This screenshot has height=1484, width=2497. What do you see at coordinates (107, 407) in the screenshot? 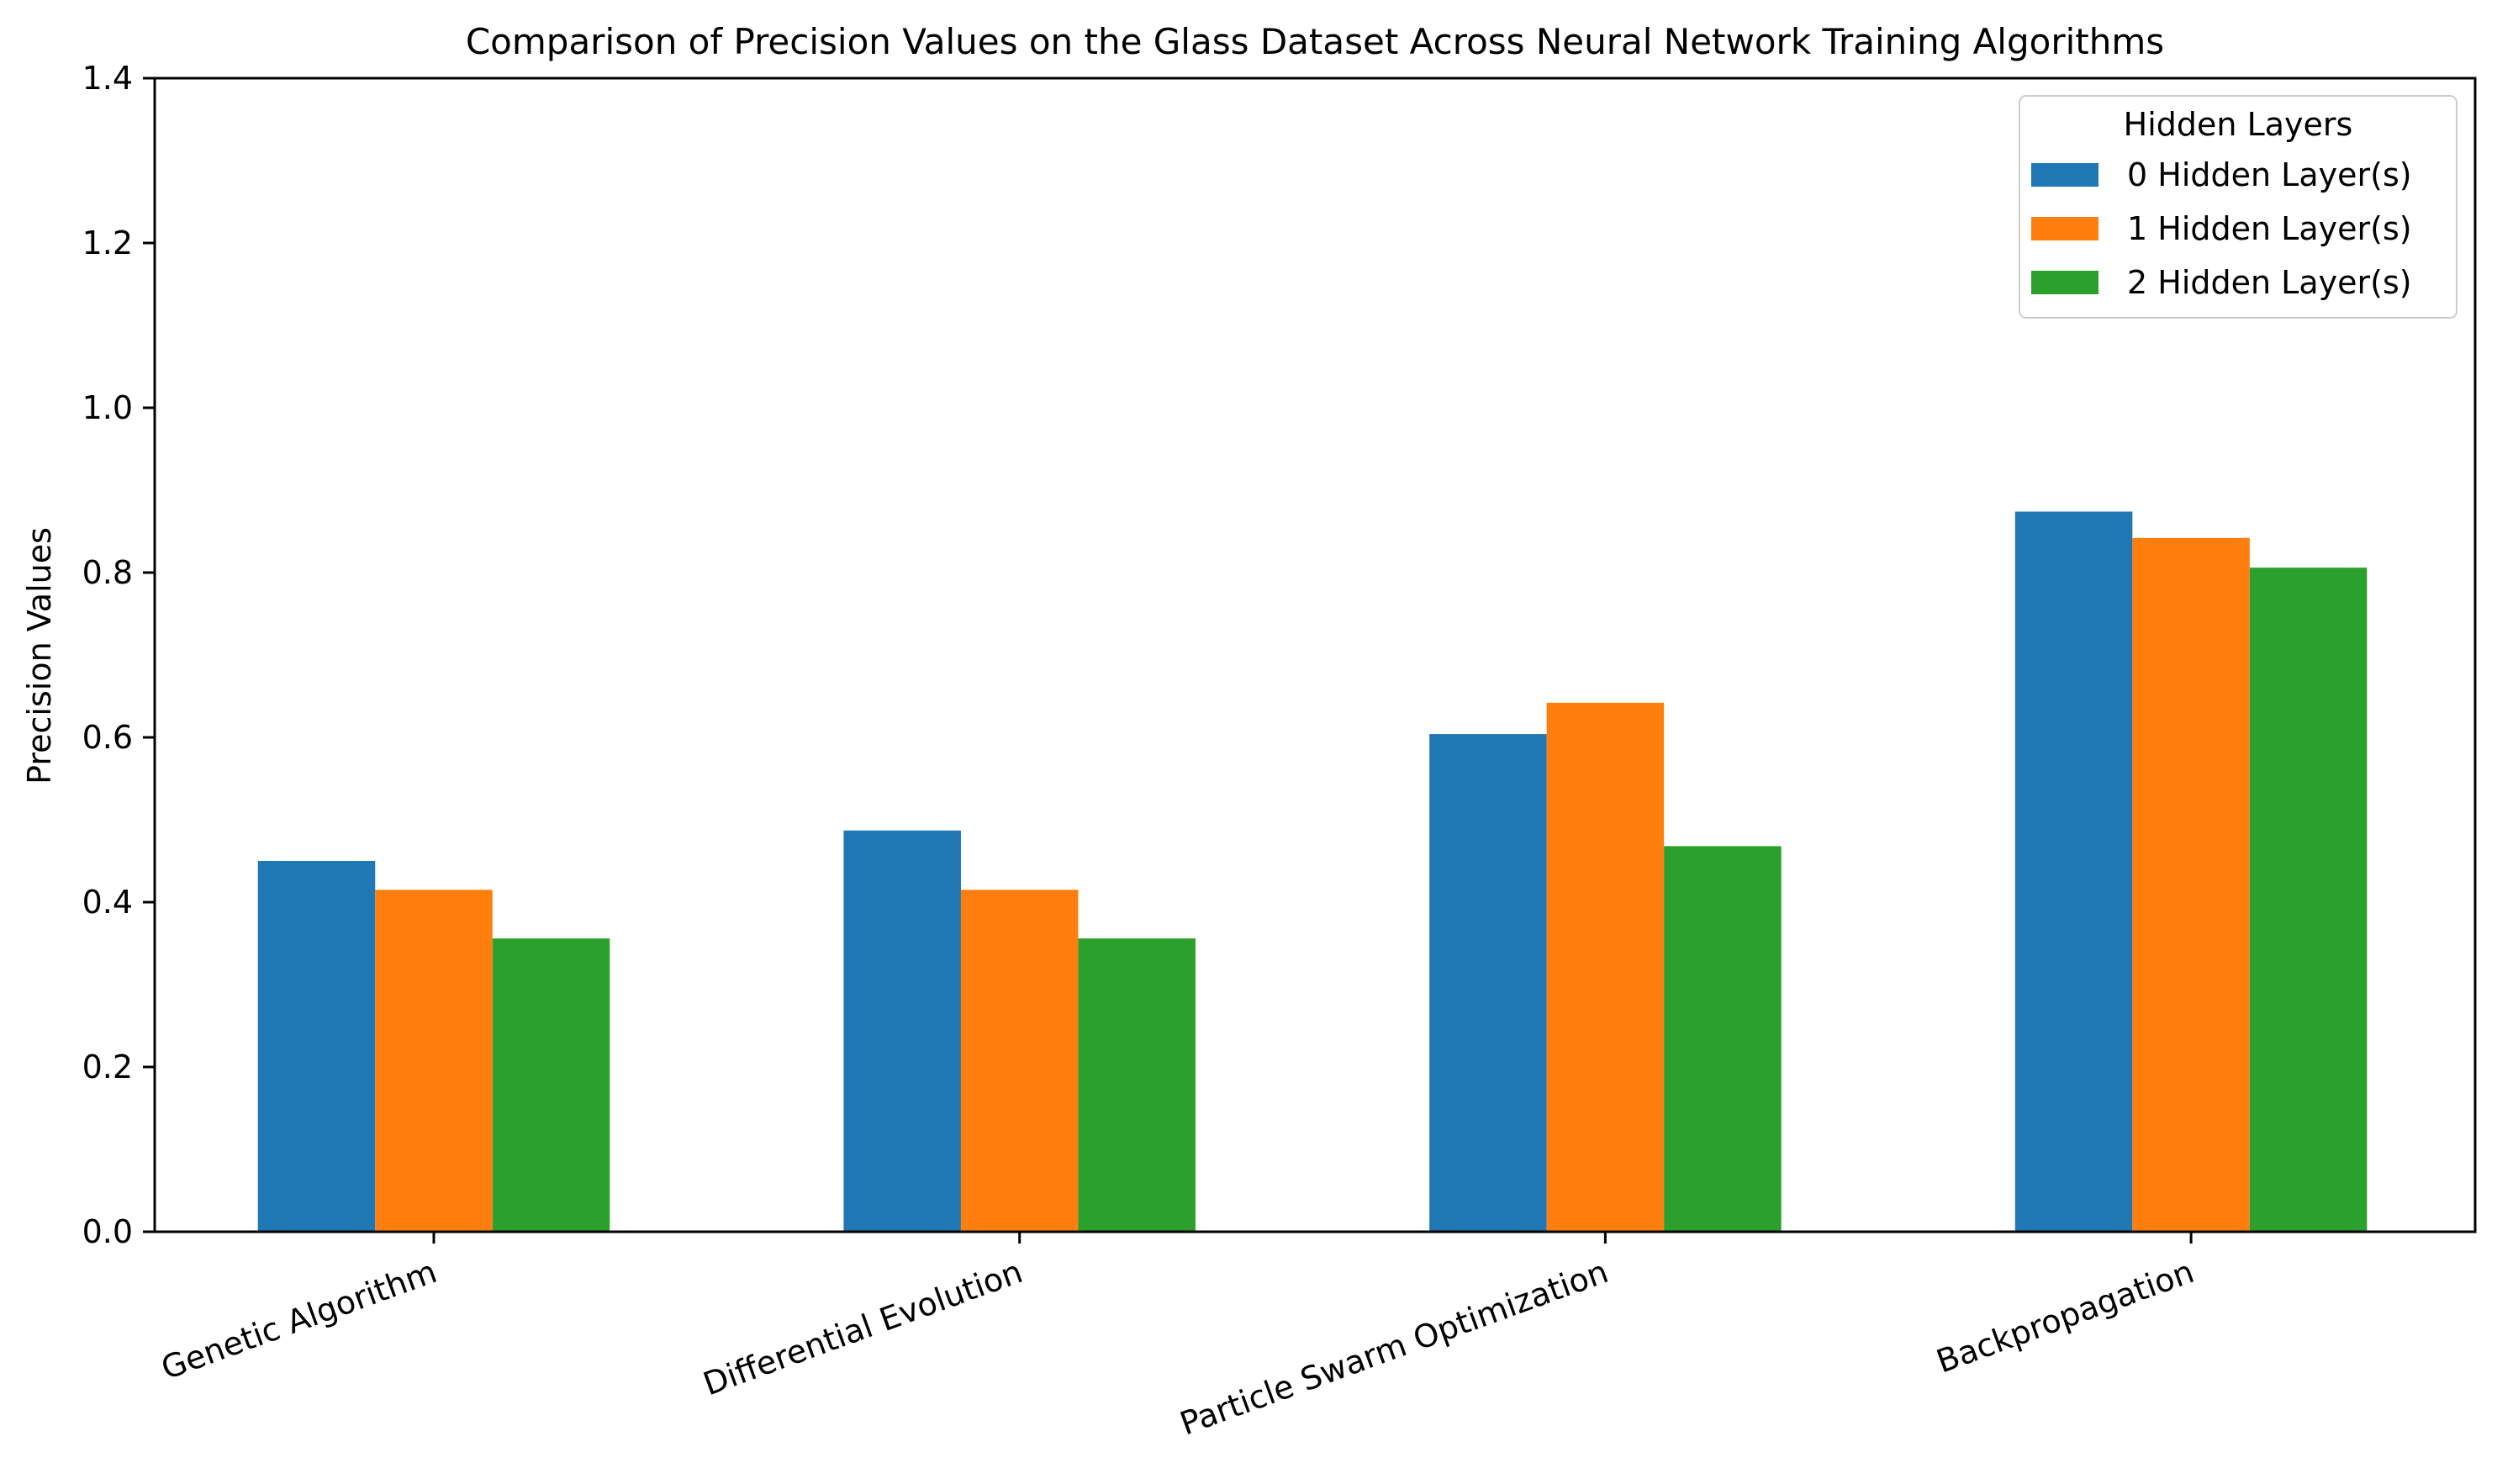
I see `y-tick-label: 1.0` at bounding box center [107, 407].